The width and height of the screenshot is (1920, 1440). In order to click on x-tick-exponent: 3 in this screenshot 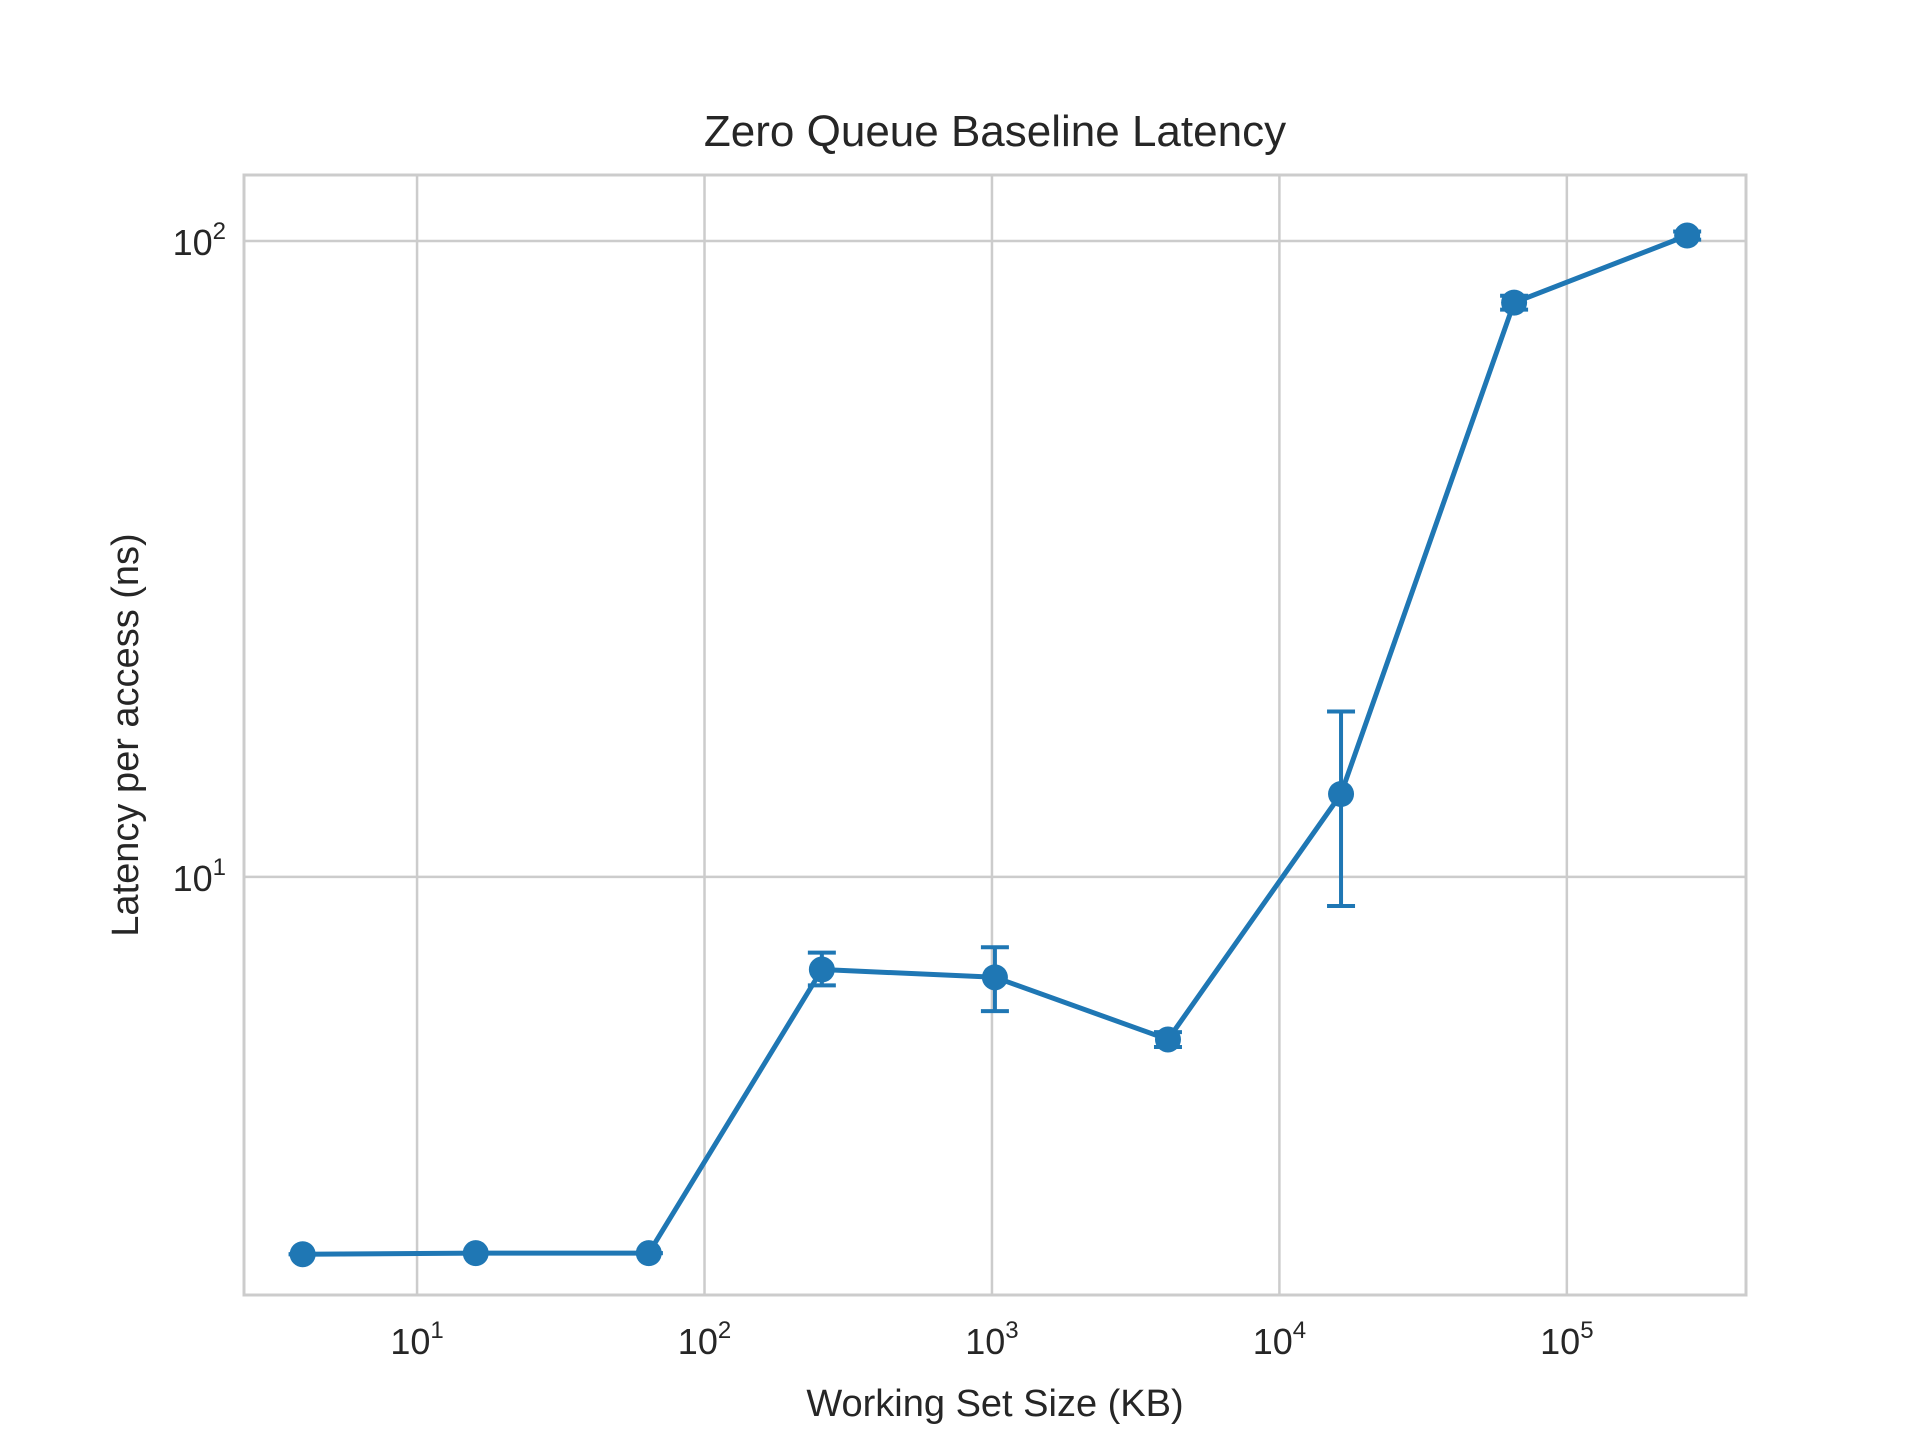, I will do `click(1011, 1330)`.